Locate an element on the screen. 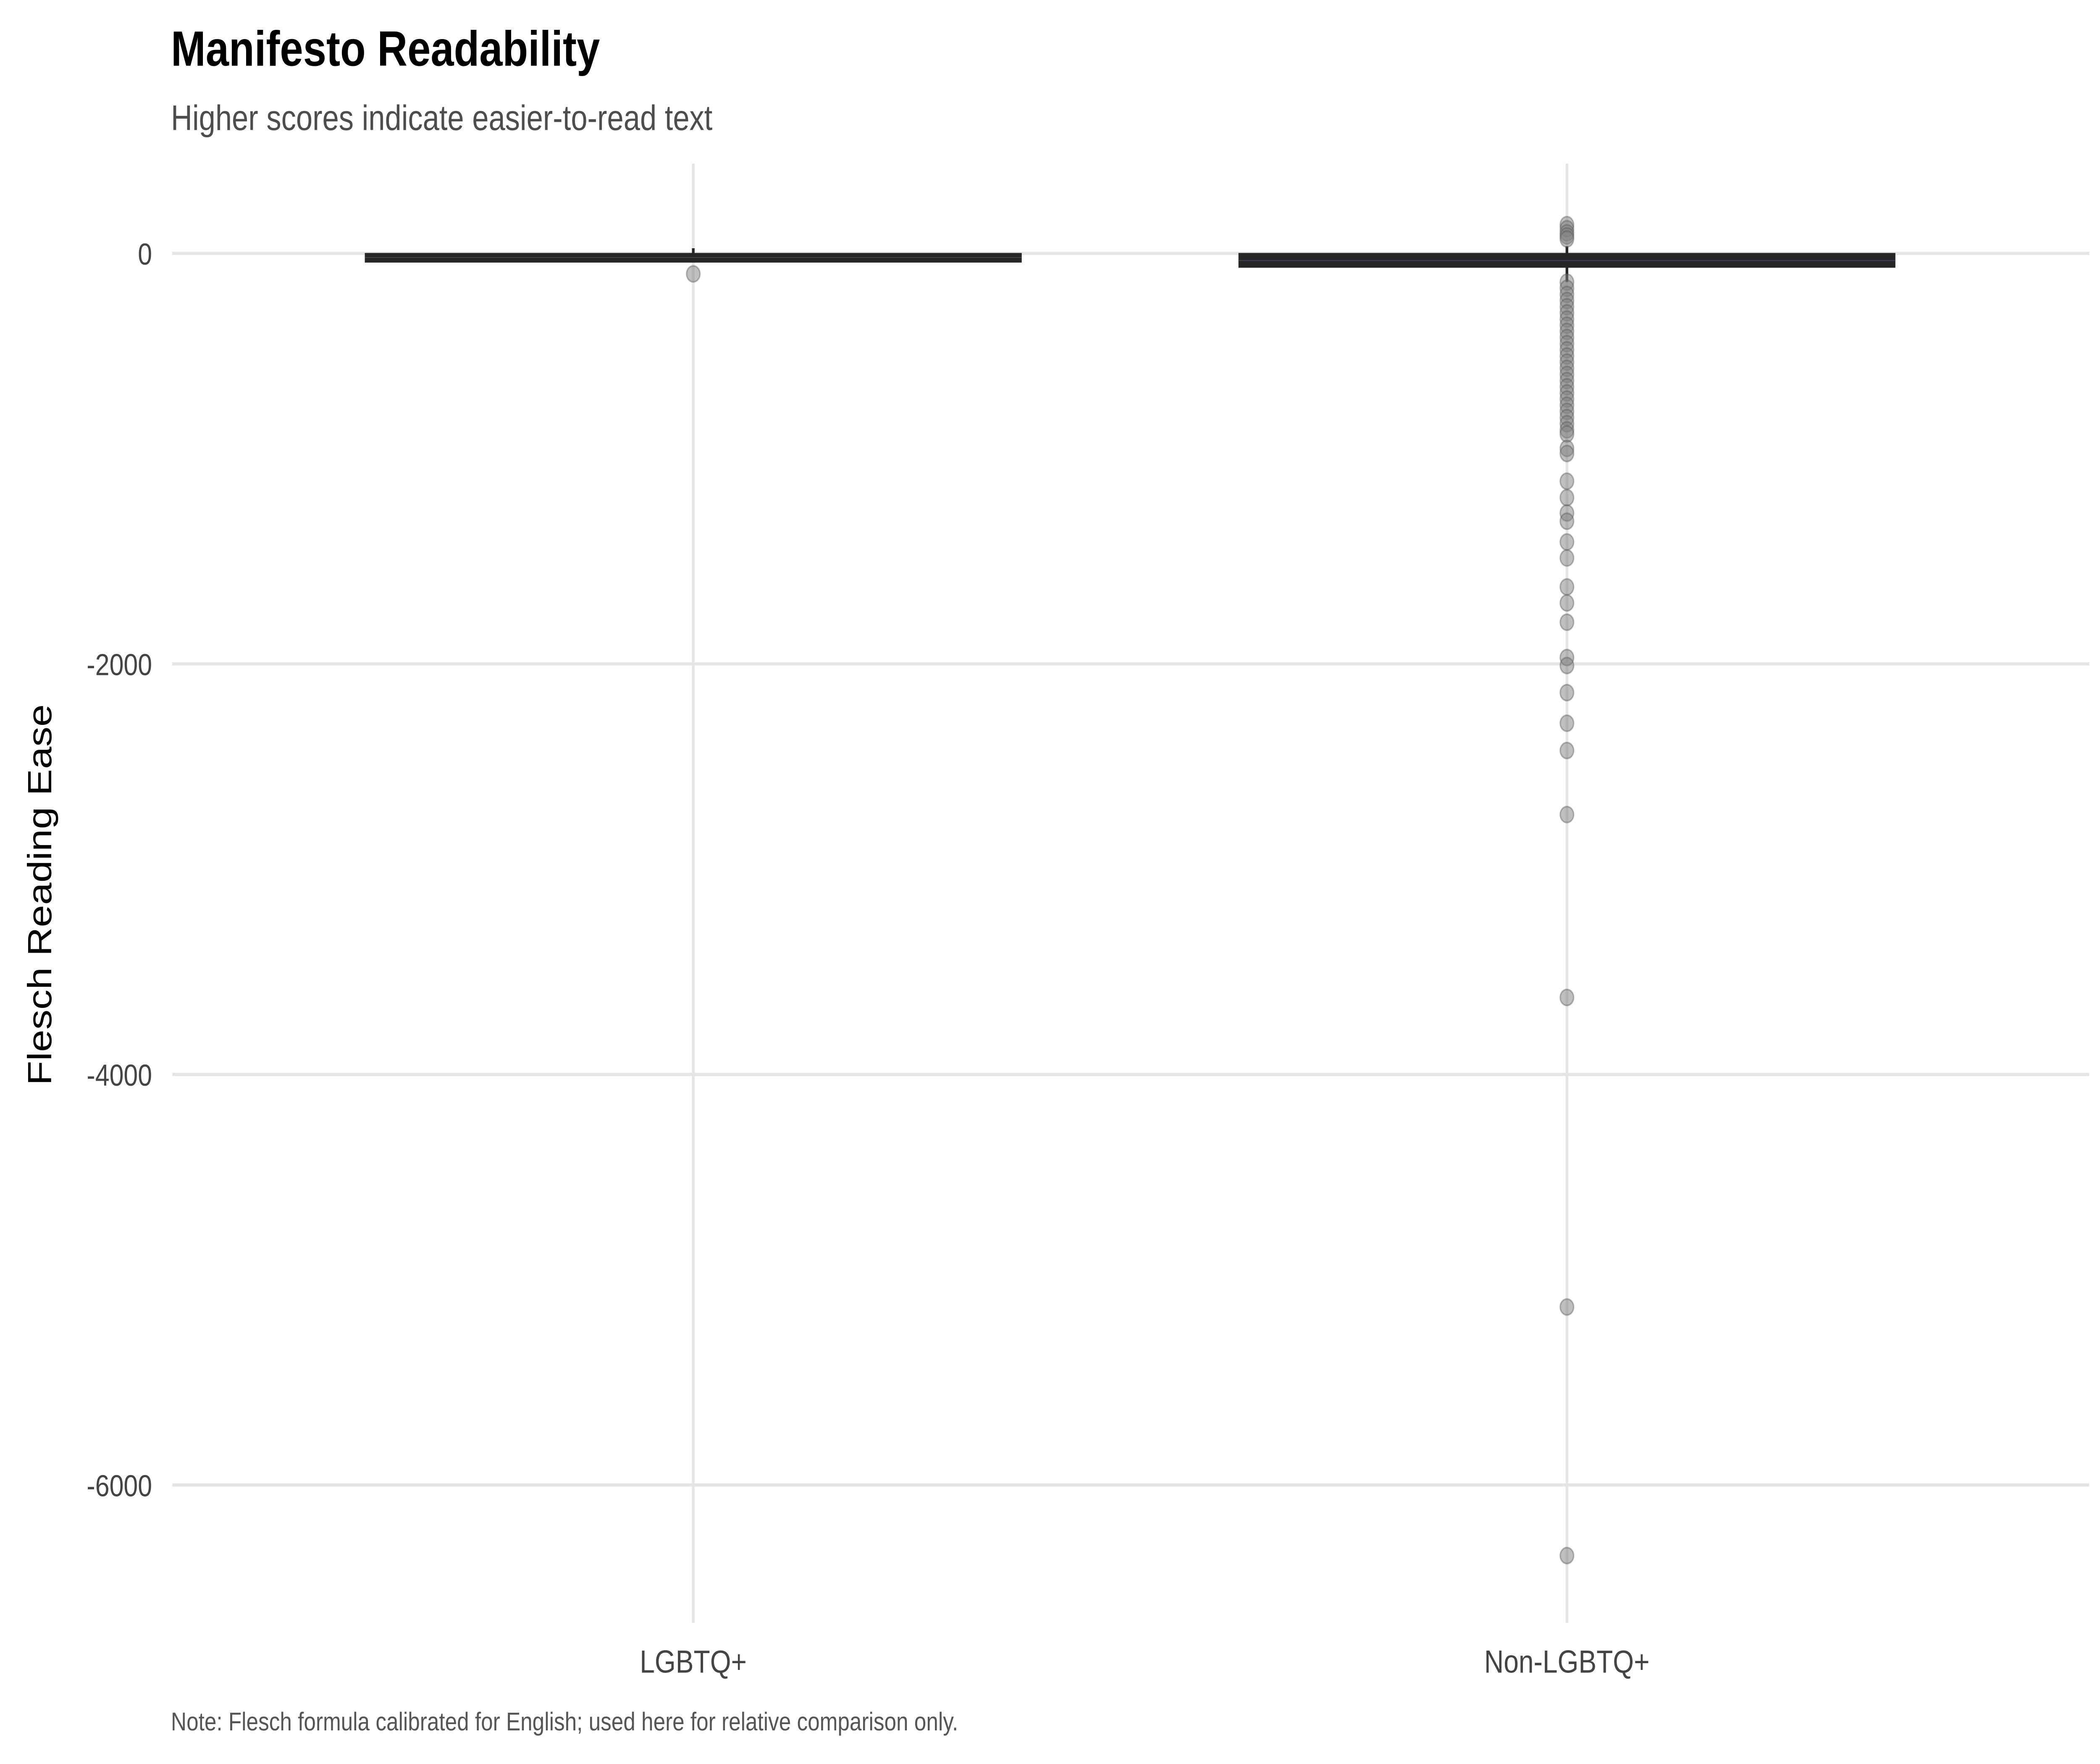  boxes-layer is located at coordinates (1130, 264).